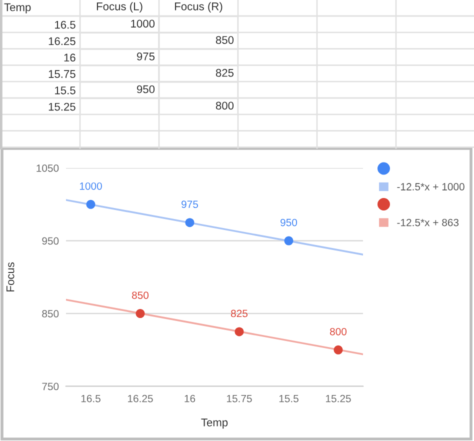  Describe the element at coordinates (50, 386) in the screenshot. I see `y-tick-label: 750` at that location.